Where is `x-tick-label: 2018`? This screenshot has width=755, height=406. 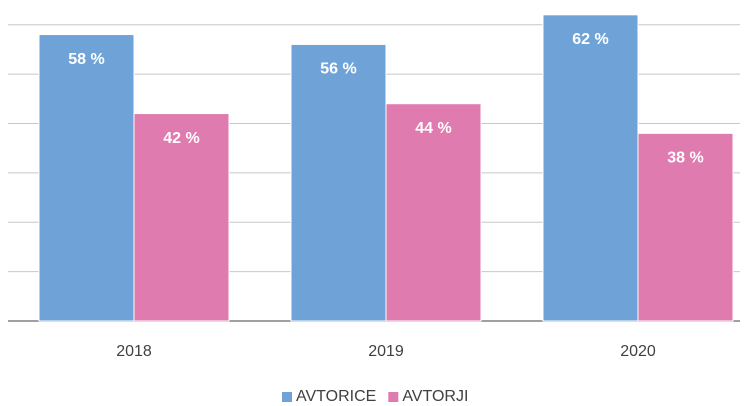
x-tick-label: 2018 is located at coordinates (134, 351).